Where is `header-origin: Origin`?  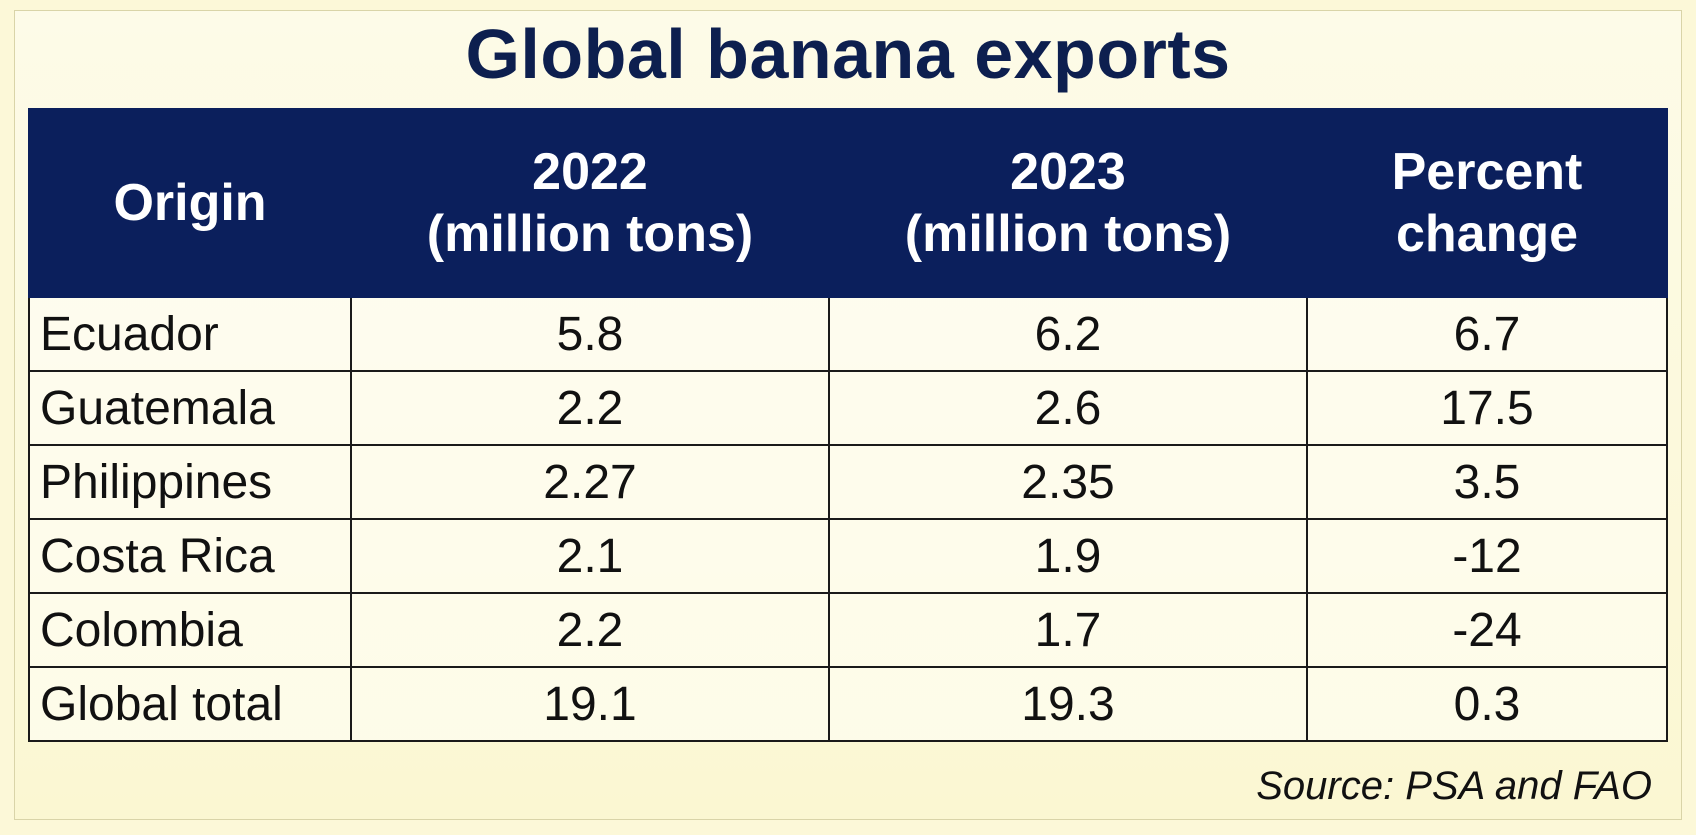 header-origin: Origin is located at coordinates (190, 203).